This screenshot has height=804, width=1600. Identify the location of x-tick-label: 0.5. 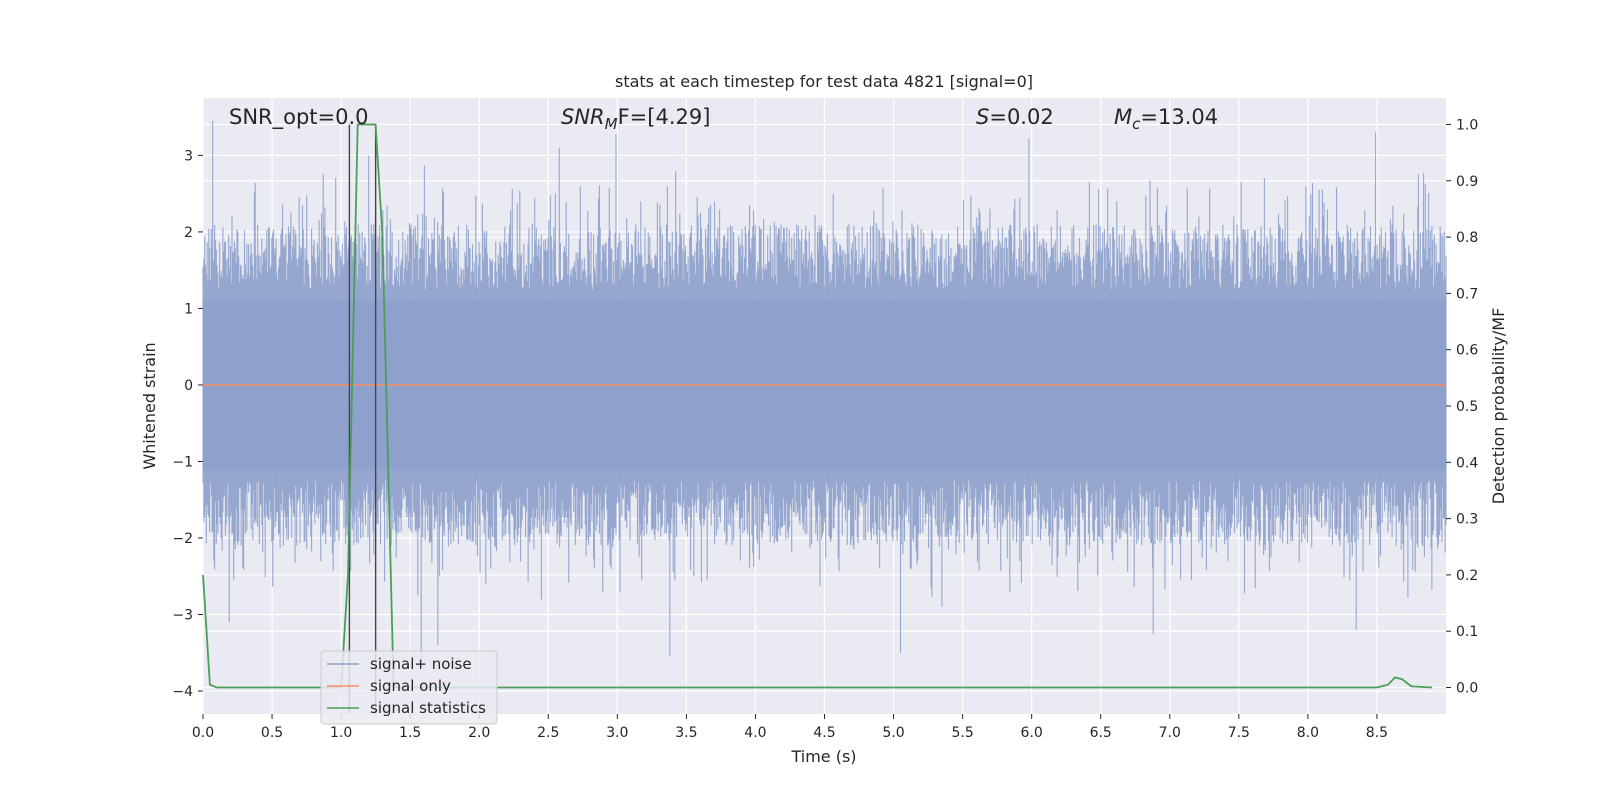
(272, 733).